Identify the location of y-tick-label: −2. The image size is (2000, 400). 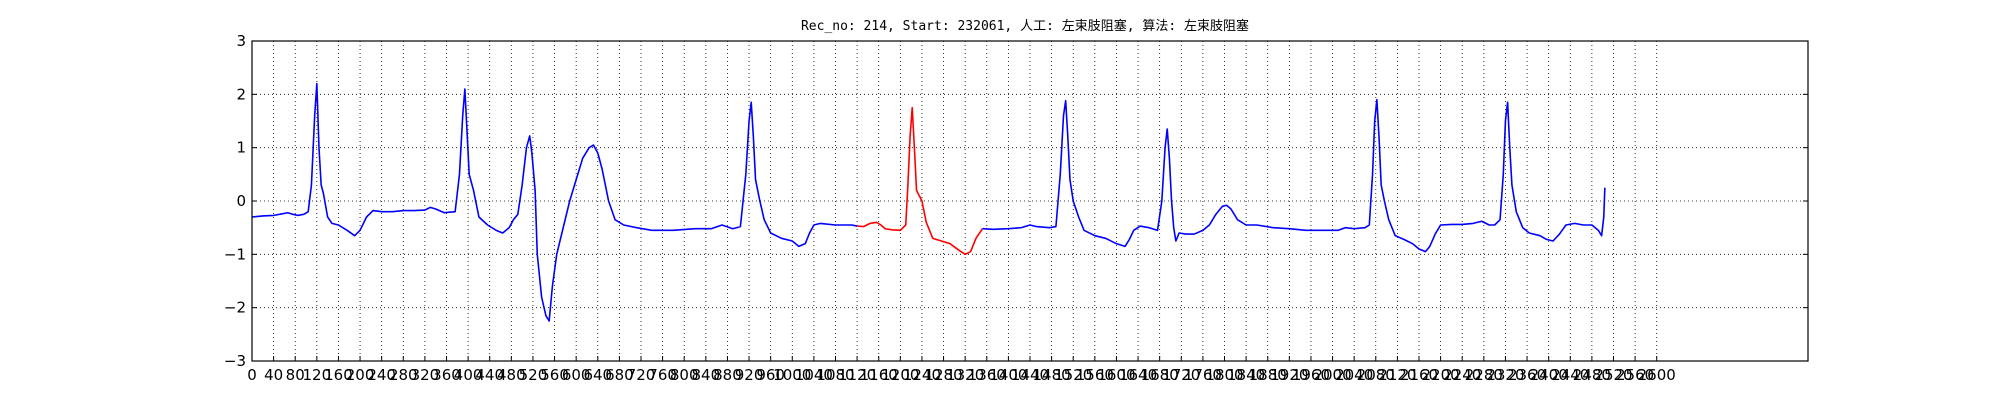
(235, 308).